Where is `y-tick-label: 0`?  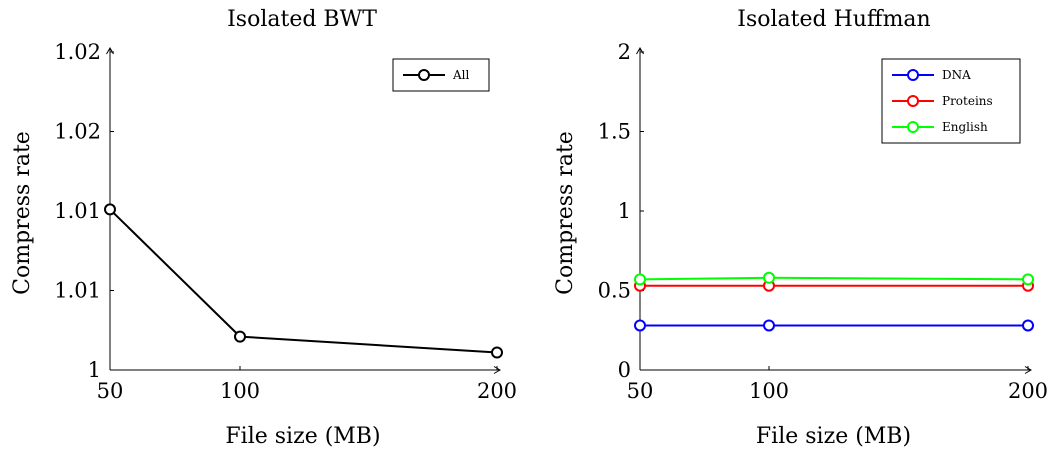 y-tick-label: 0 is located at coordinates (624, 370).